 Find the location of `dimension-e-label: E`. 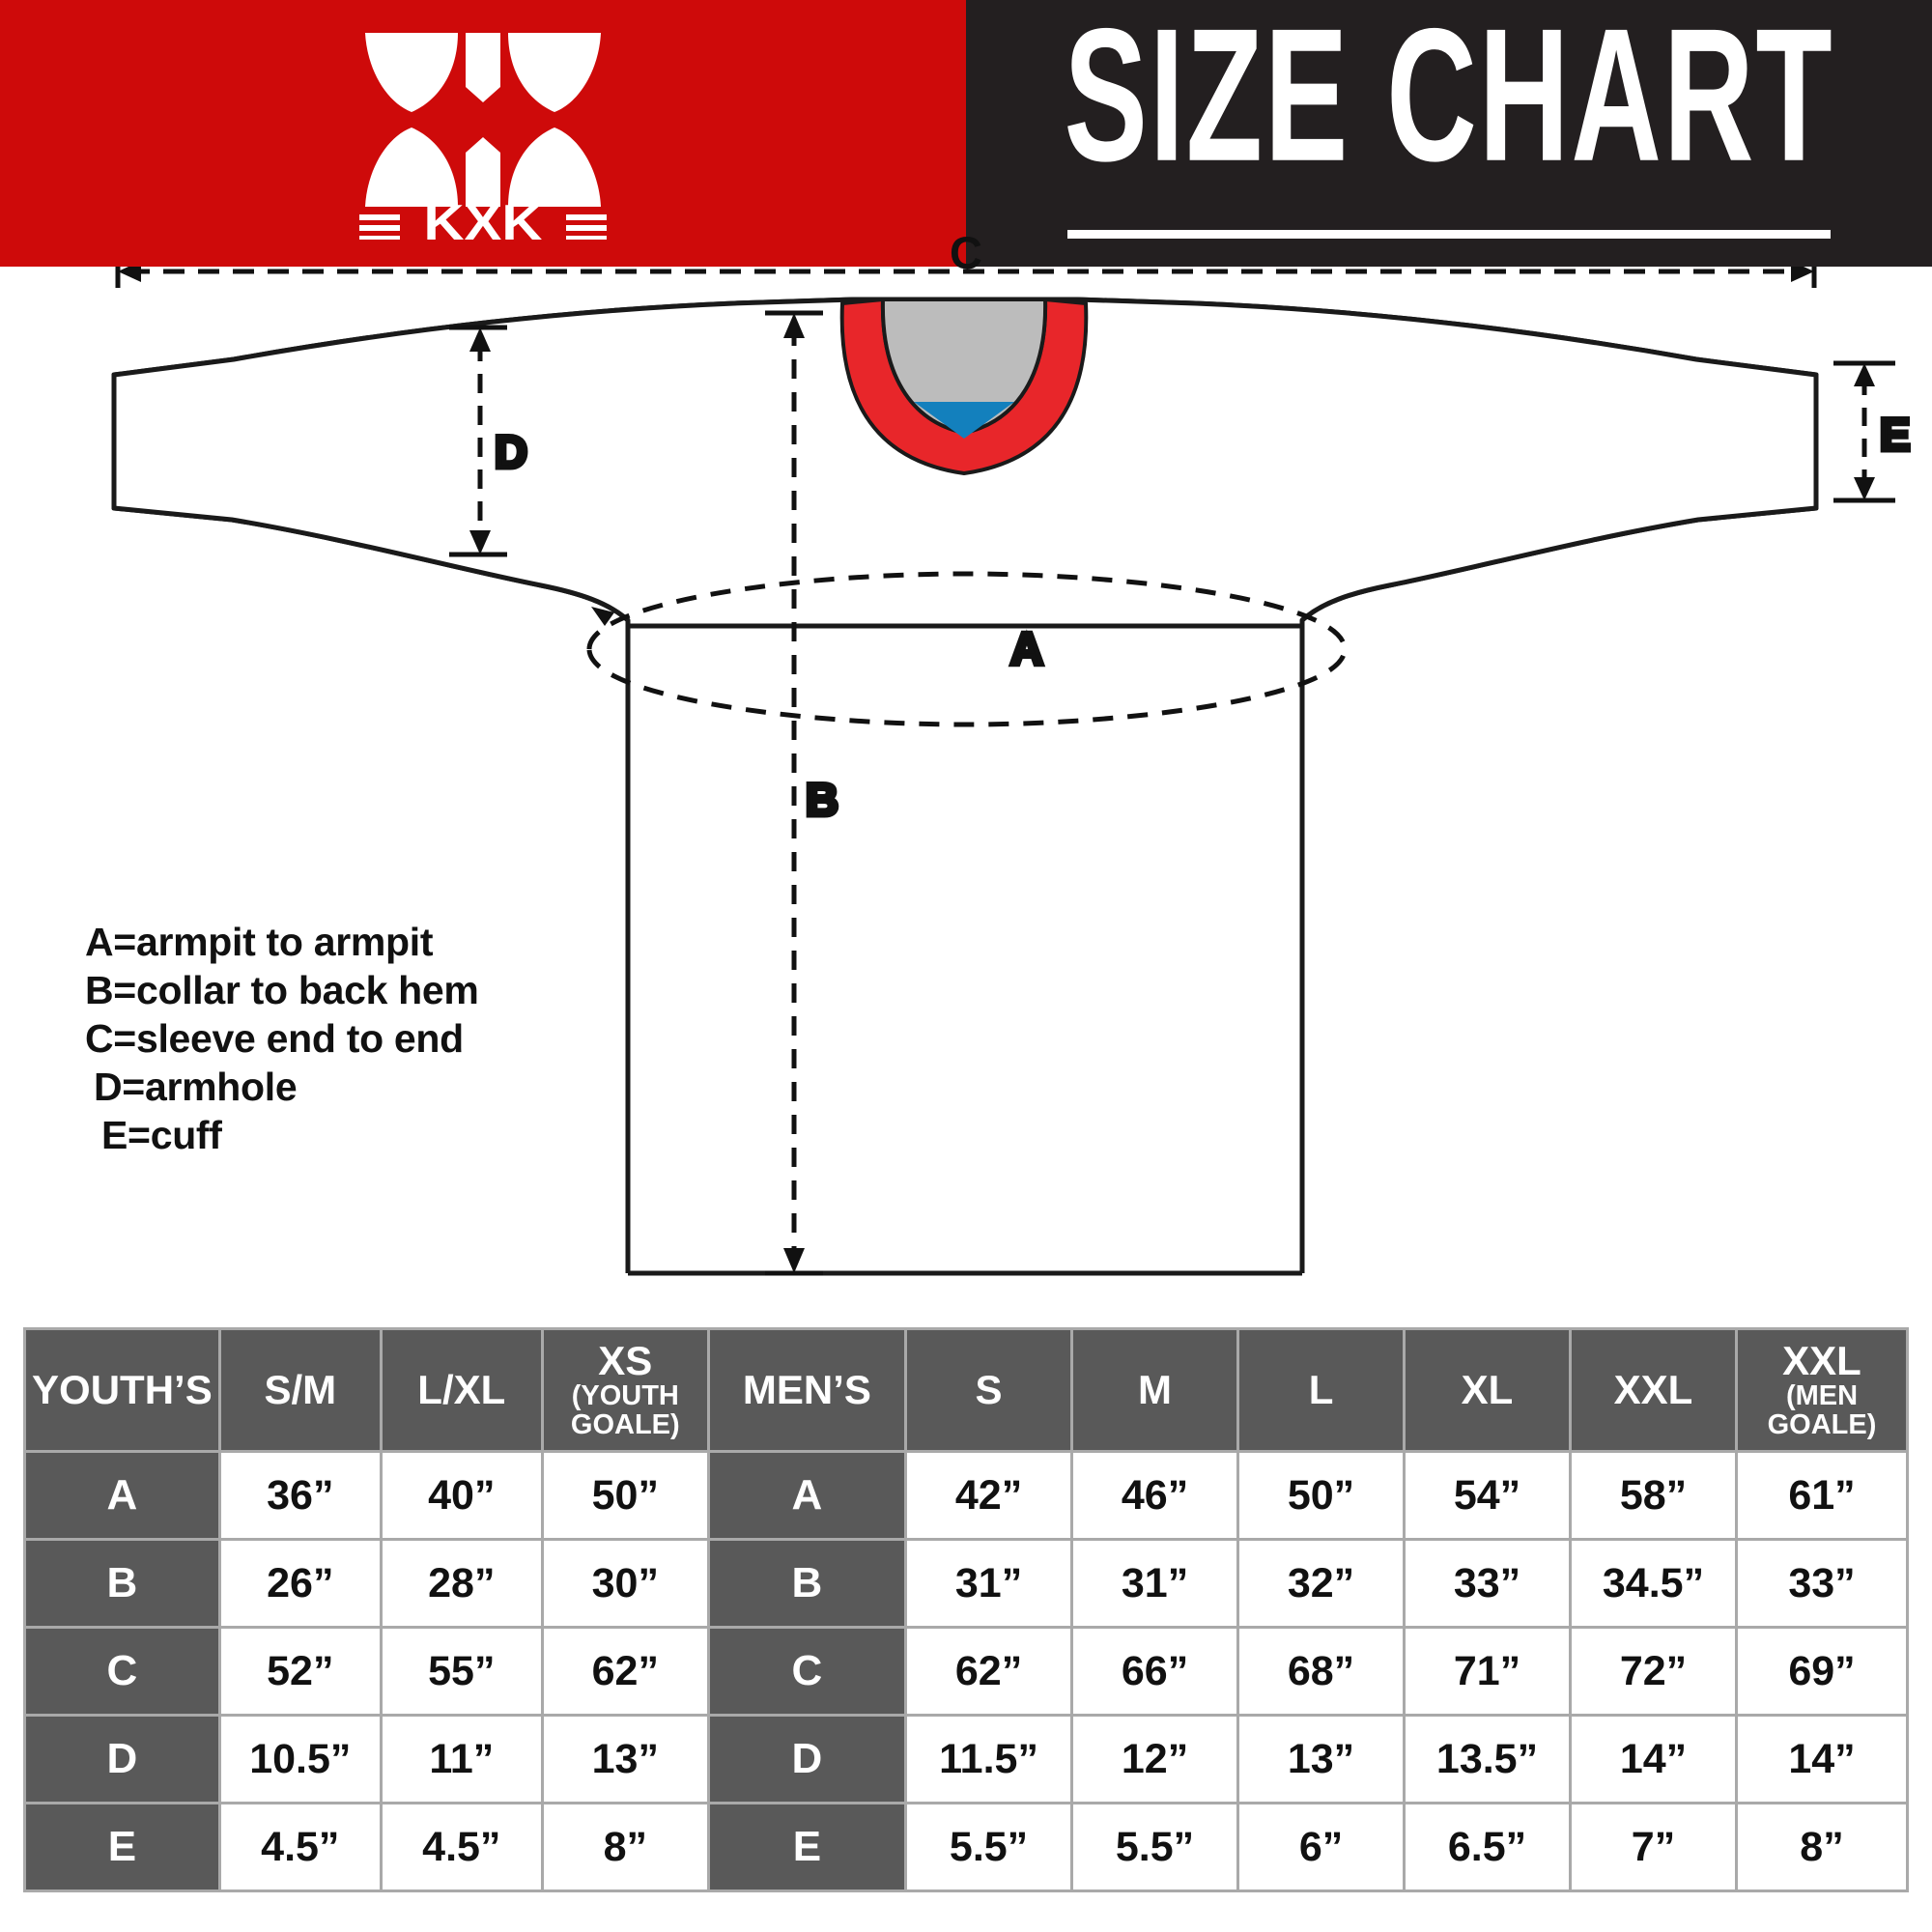

dimension-e-label: E is located at coordinates (1895, 434).